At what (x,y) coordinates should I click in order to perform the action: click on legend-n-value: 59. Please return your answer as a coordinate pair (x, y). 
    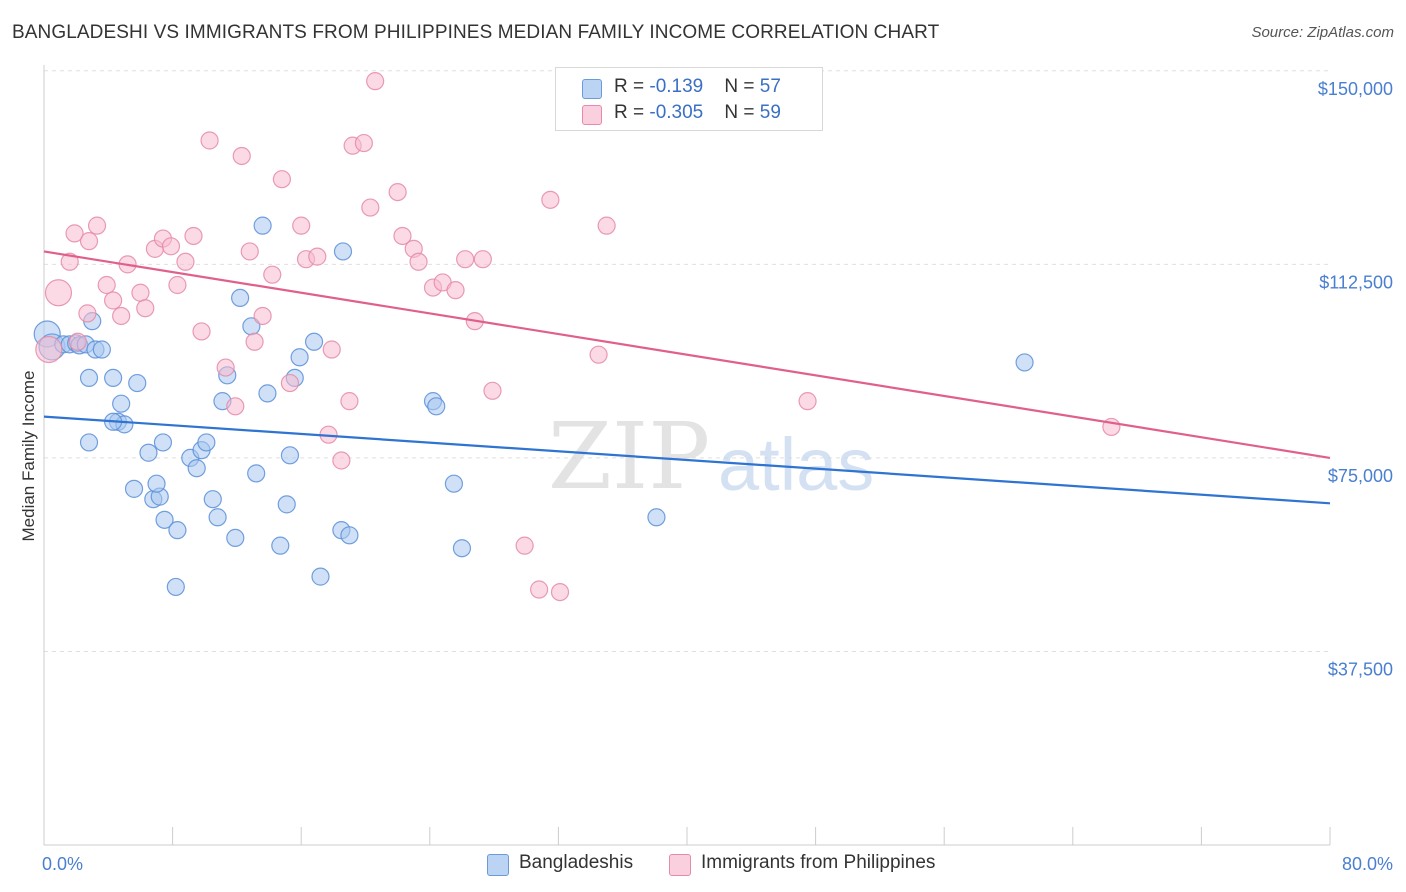
    Looking at the image, I should click on (770, 112).